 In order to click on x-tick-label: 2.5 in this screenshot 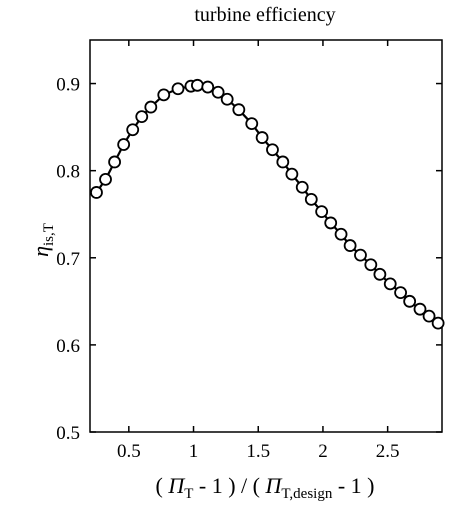, I will do `click(388, 451)`.